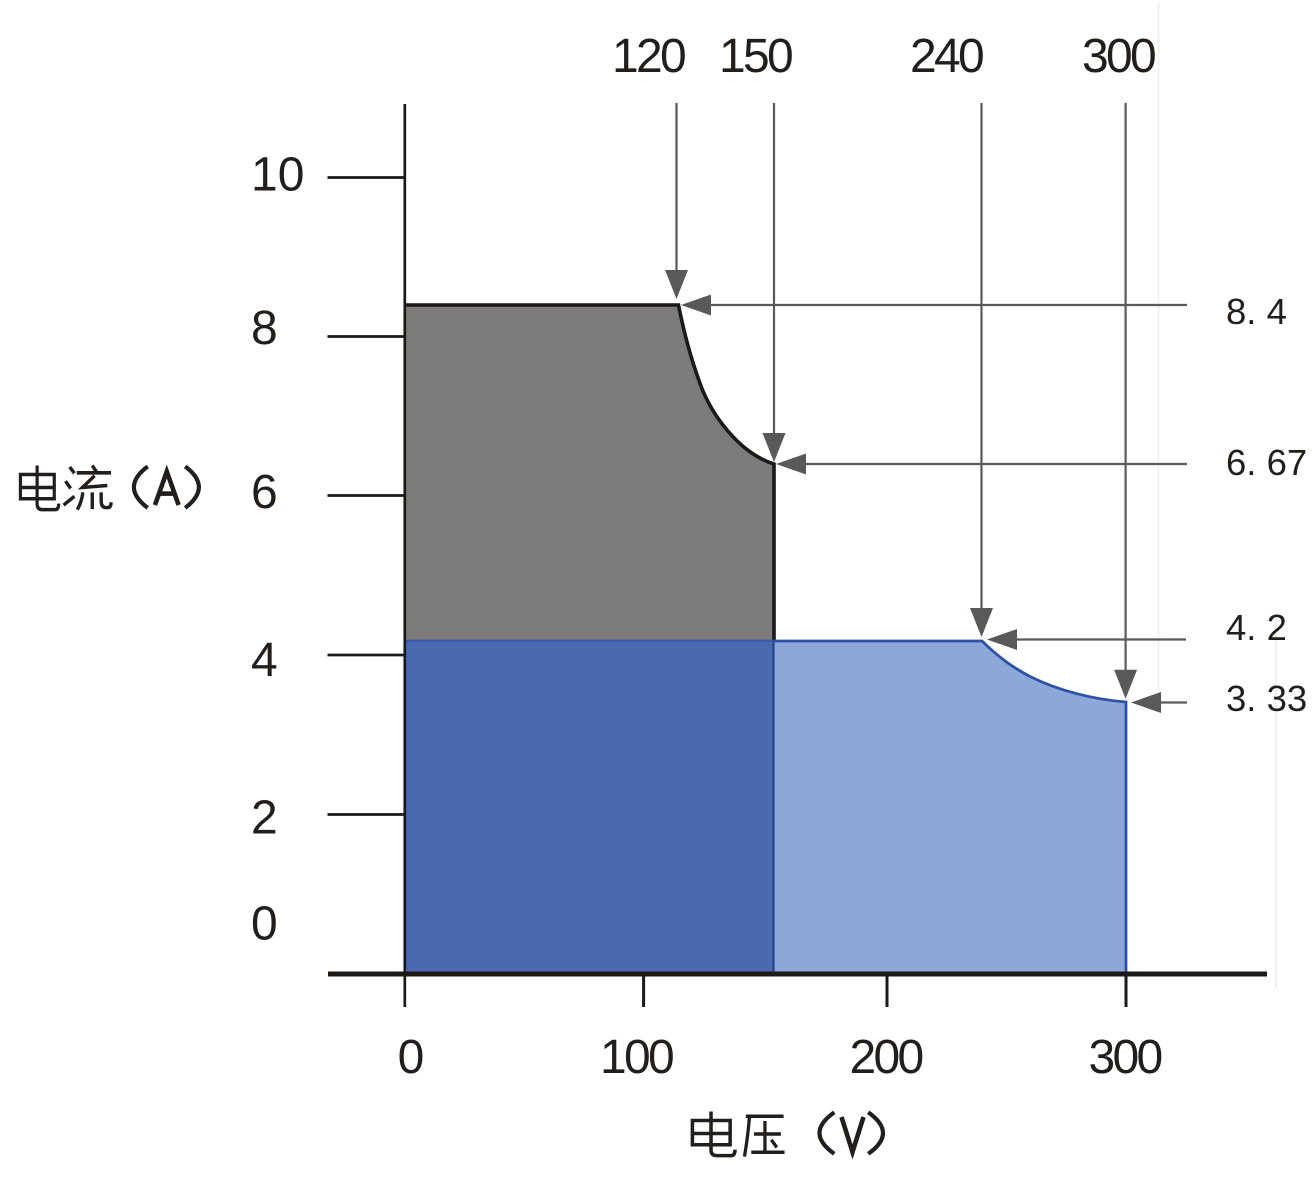 The height and width of the screenshot is (1188, 1316). I want to click on svg-text: 150, so click(755, 56).